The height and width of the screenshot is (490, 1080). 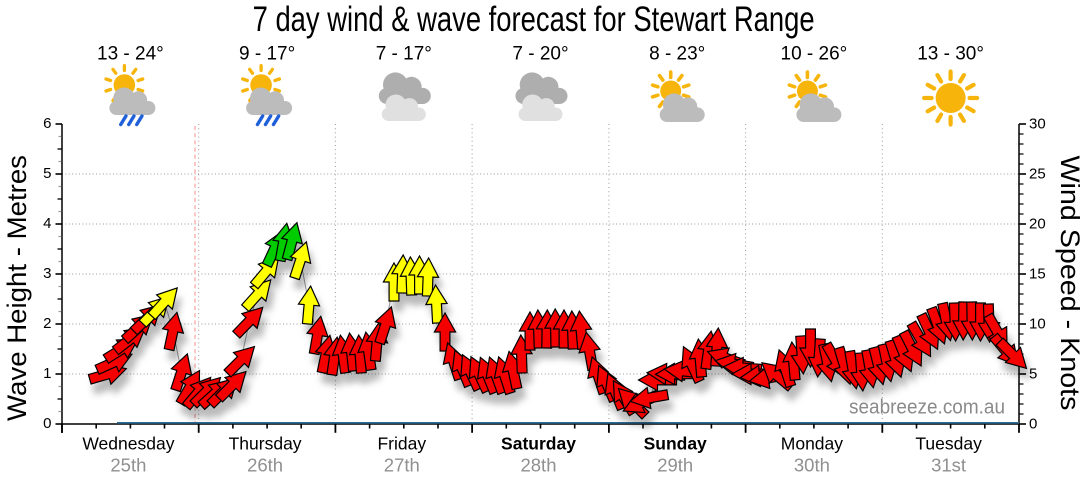 What do you see at coordinates (812, 444) in the screenshot?
I see `svg-text: Monday` at bounding box center [812, 444].